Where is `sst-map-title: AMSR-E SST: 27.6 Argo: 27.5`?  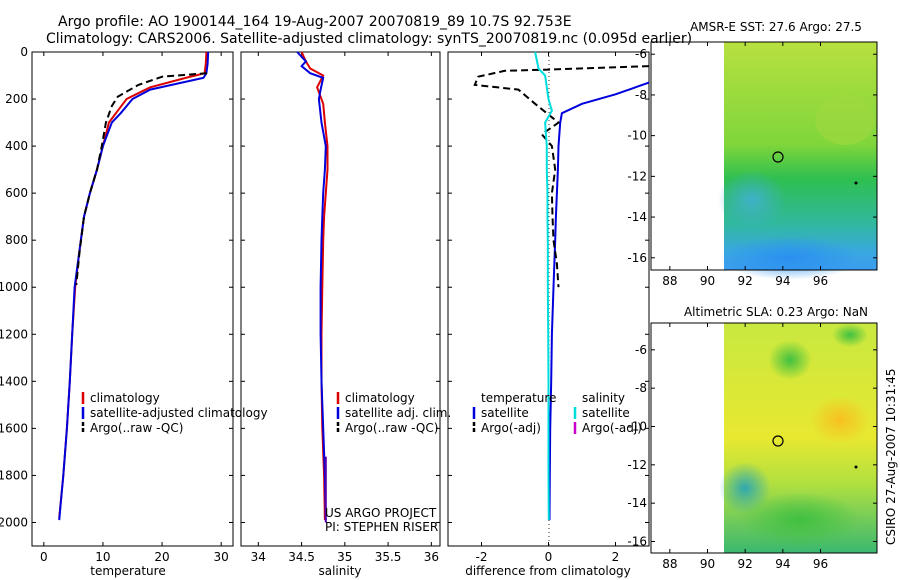 sst-map-title: AMSR-E SST: 27.6 Argo: 27.5 is located at coordinates (776, 27).